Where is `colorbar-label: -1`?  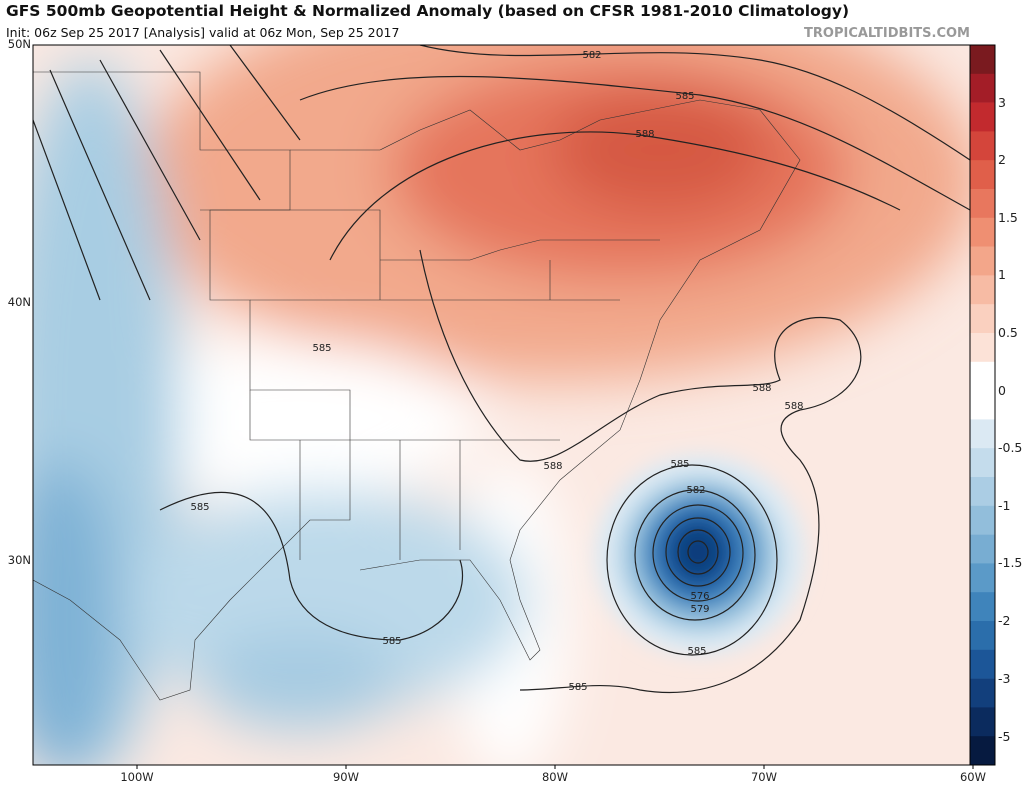
colorbar-label: -1 is located at coordinates (1004, 505).